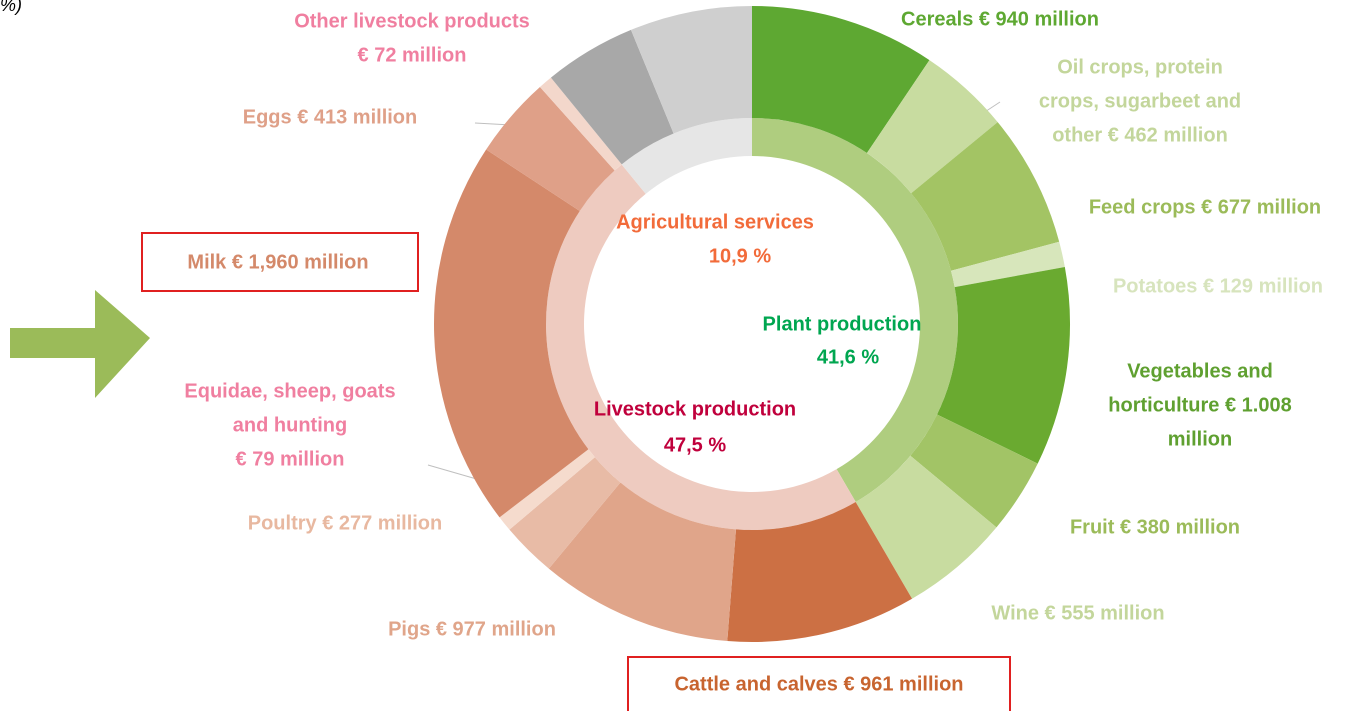 This screenshot has height=711, width=1356. Describe the element at coordinates (289, 391) in the screenshot. I see `segment-label: Equidae, sheep, goats` at that location.